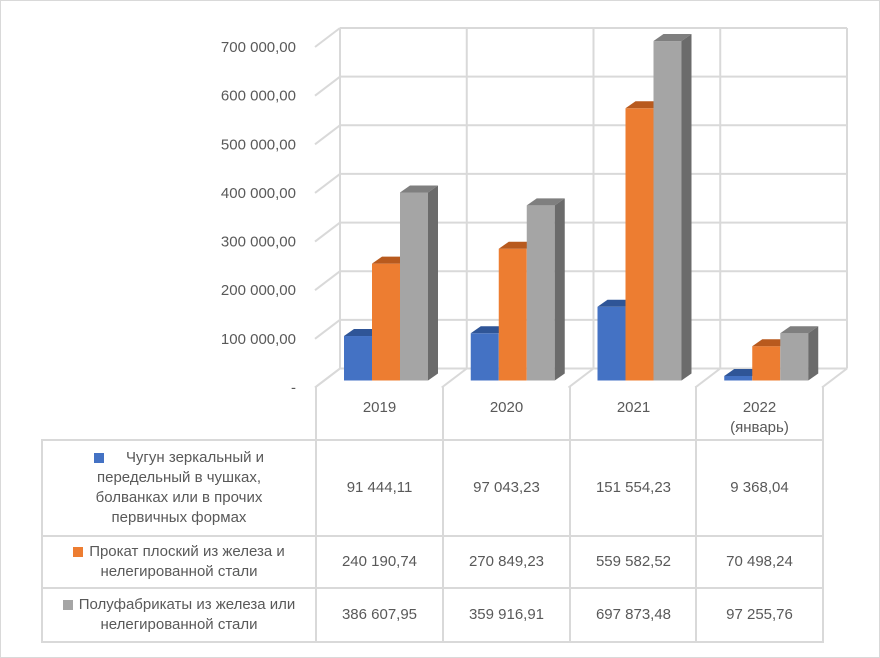 Image resolution: width=880 pixels, height=658 pixels. Describe the element at coordinates (179, 552) in the screenshot. I see `legend-text-line: Прокат плоский из железа и` at that location.